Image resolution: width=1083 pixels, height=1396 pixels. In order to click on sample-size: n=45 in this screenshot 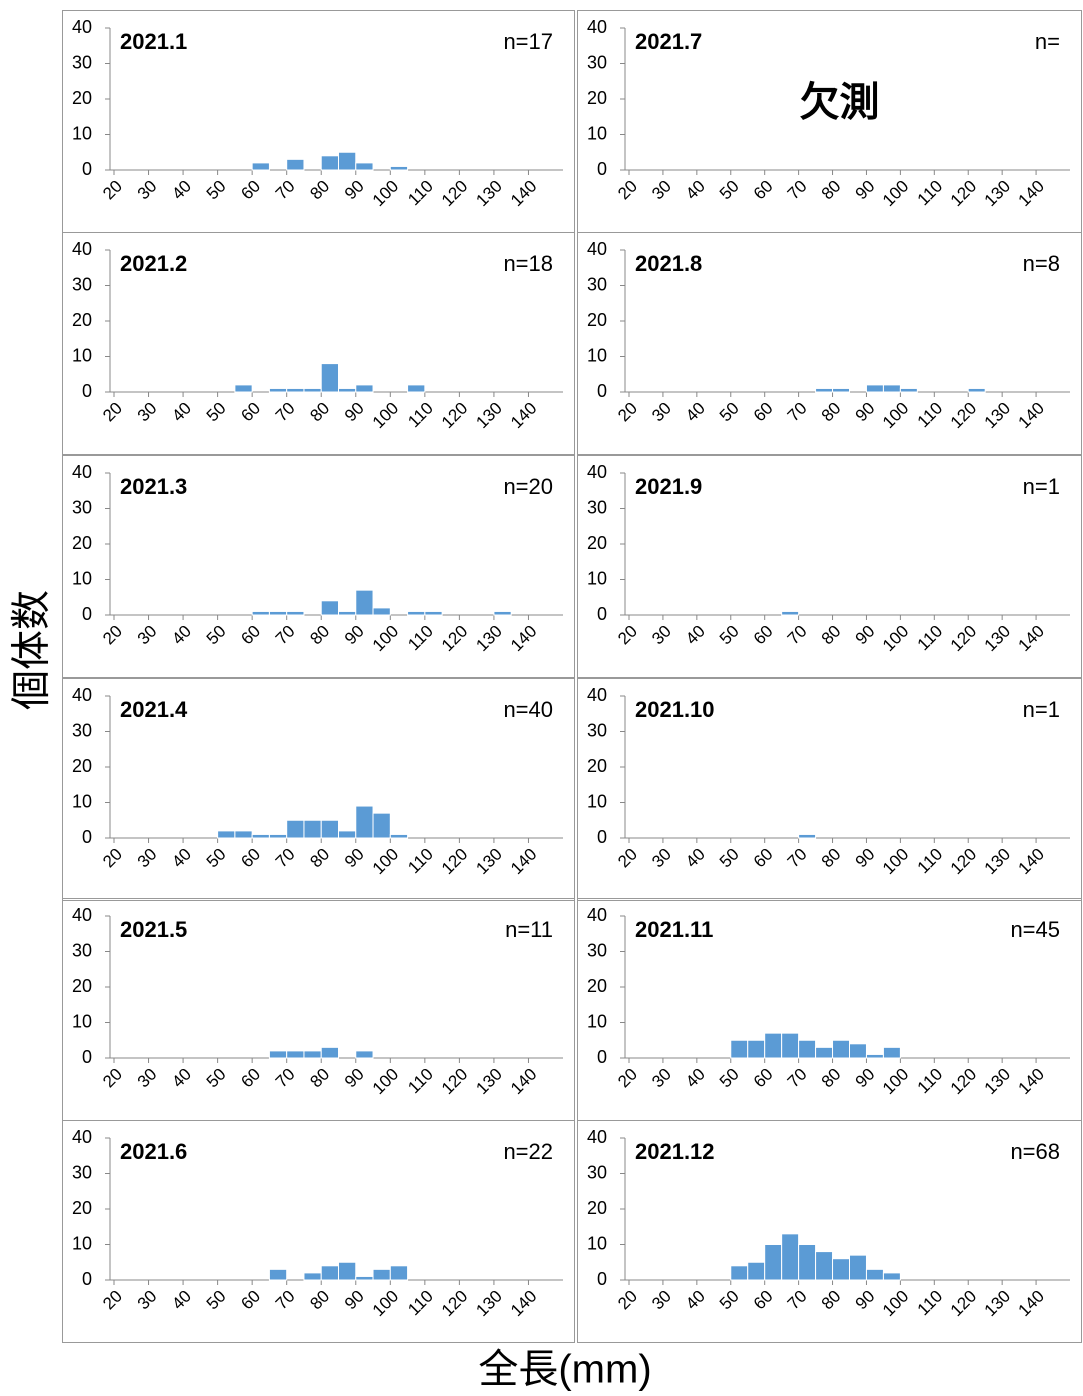, I will do `click(1035, 929)`.